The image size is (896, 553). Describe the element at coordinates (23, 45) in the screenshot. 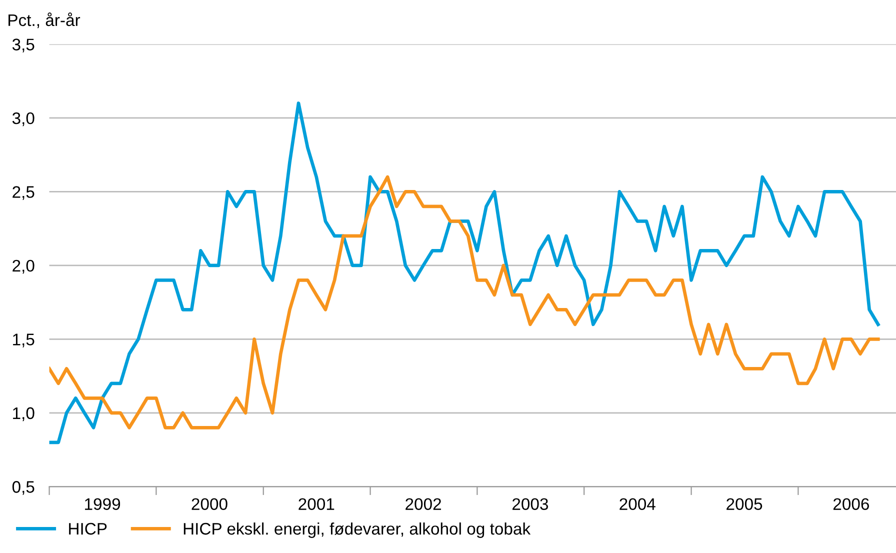

I see `y-tick-label: 3,5` at that location.